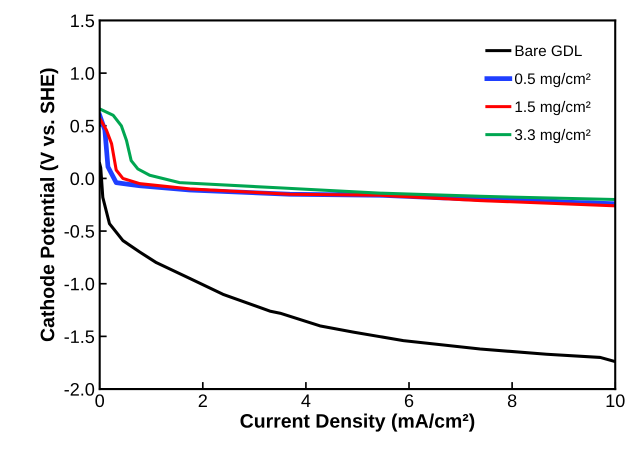  What do you see at coordinates (79, 284) in the screenshot?
I see `y-tick-label: -1.0` at bounding box center [79, 284].